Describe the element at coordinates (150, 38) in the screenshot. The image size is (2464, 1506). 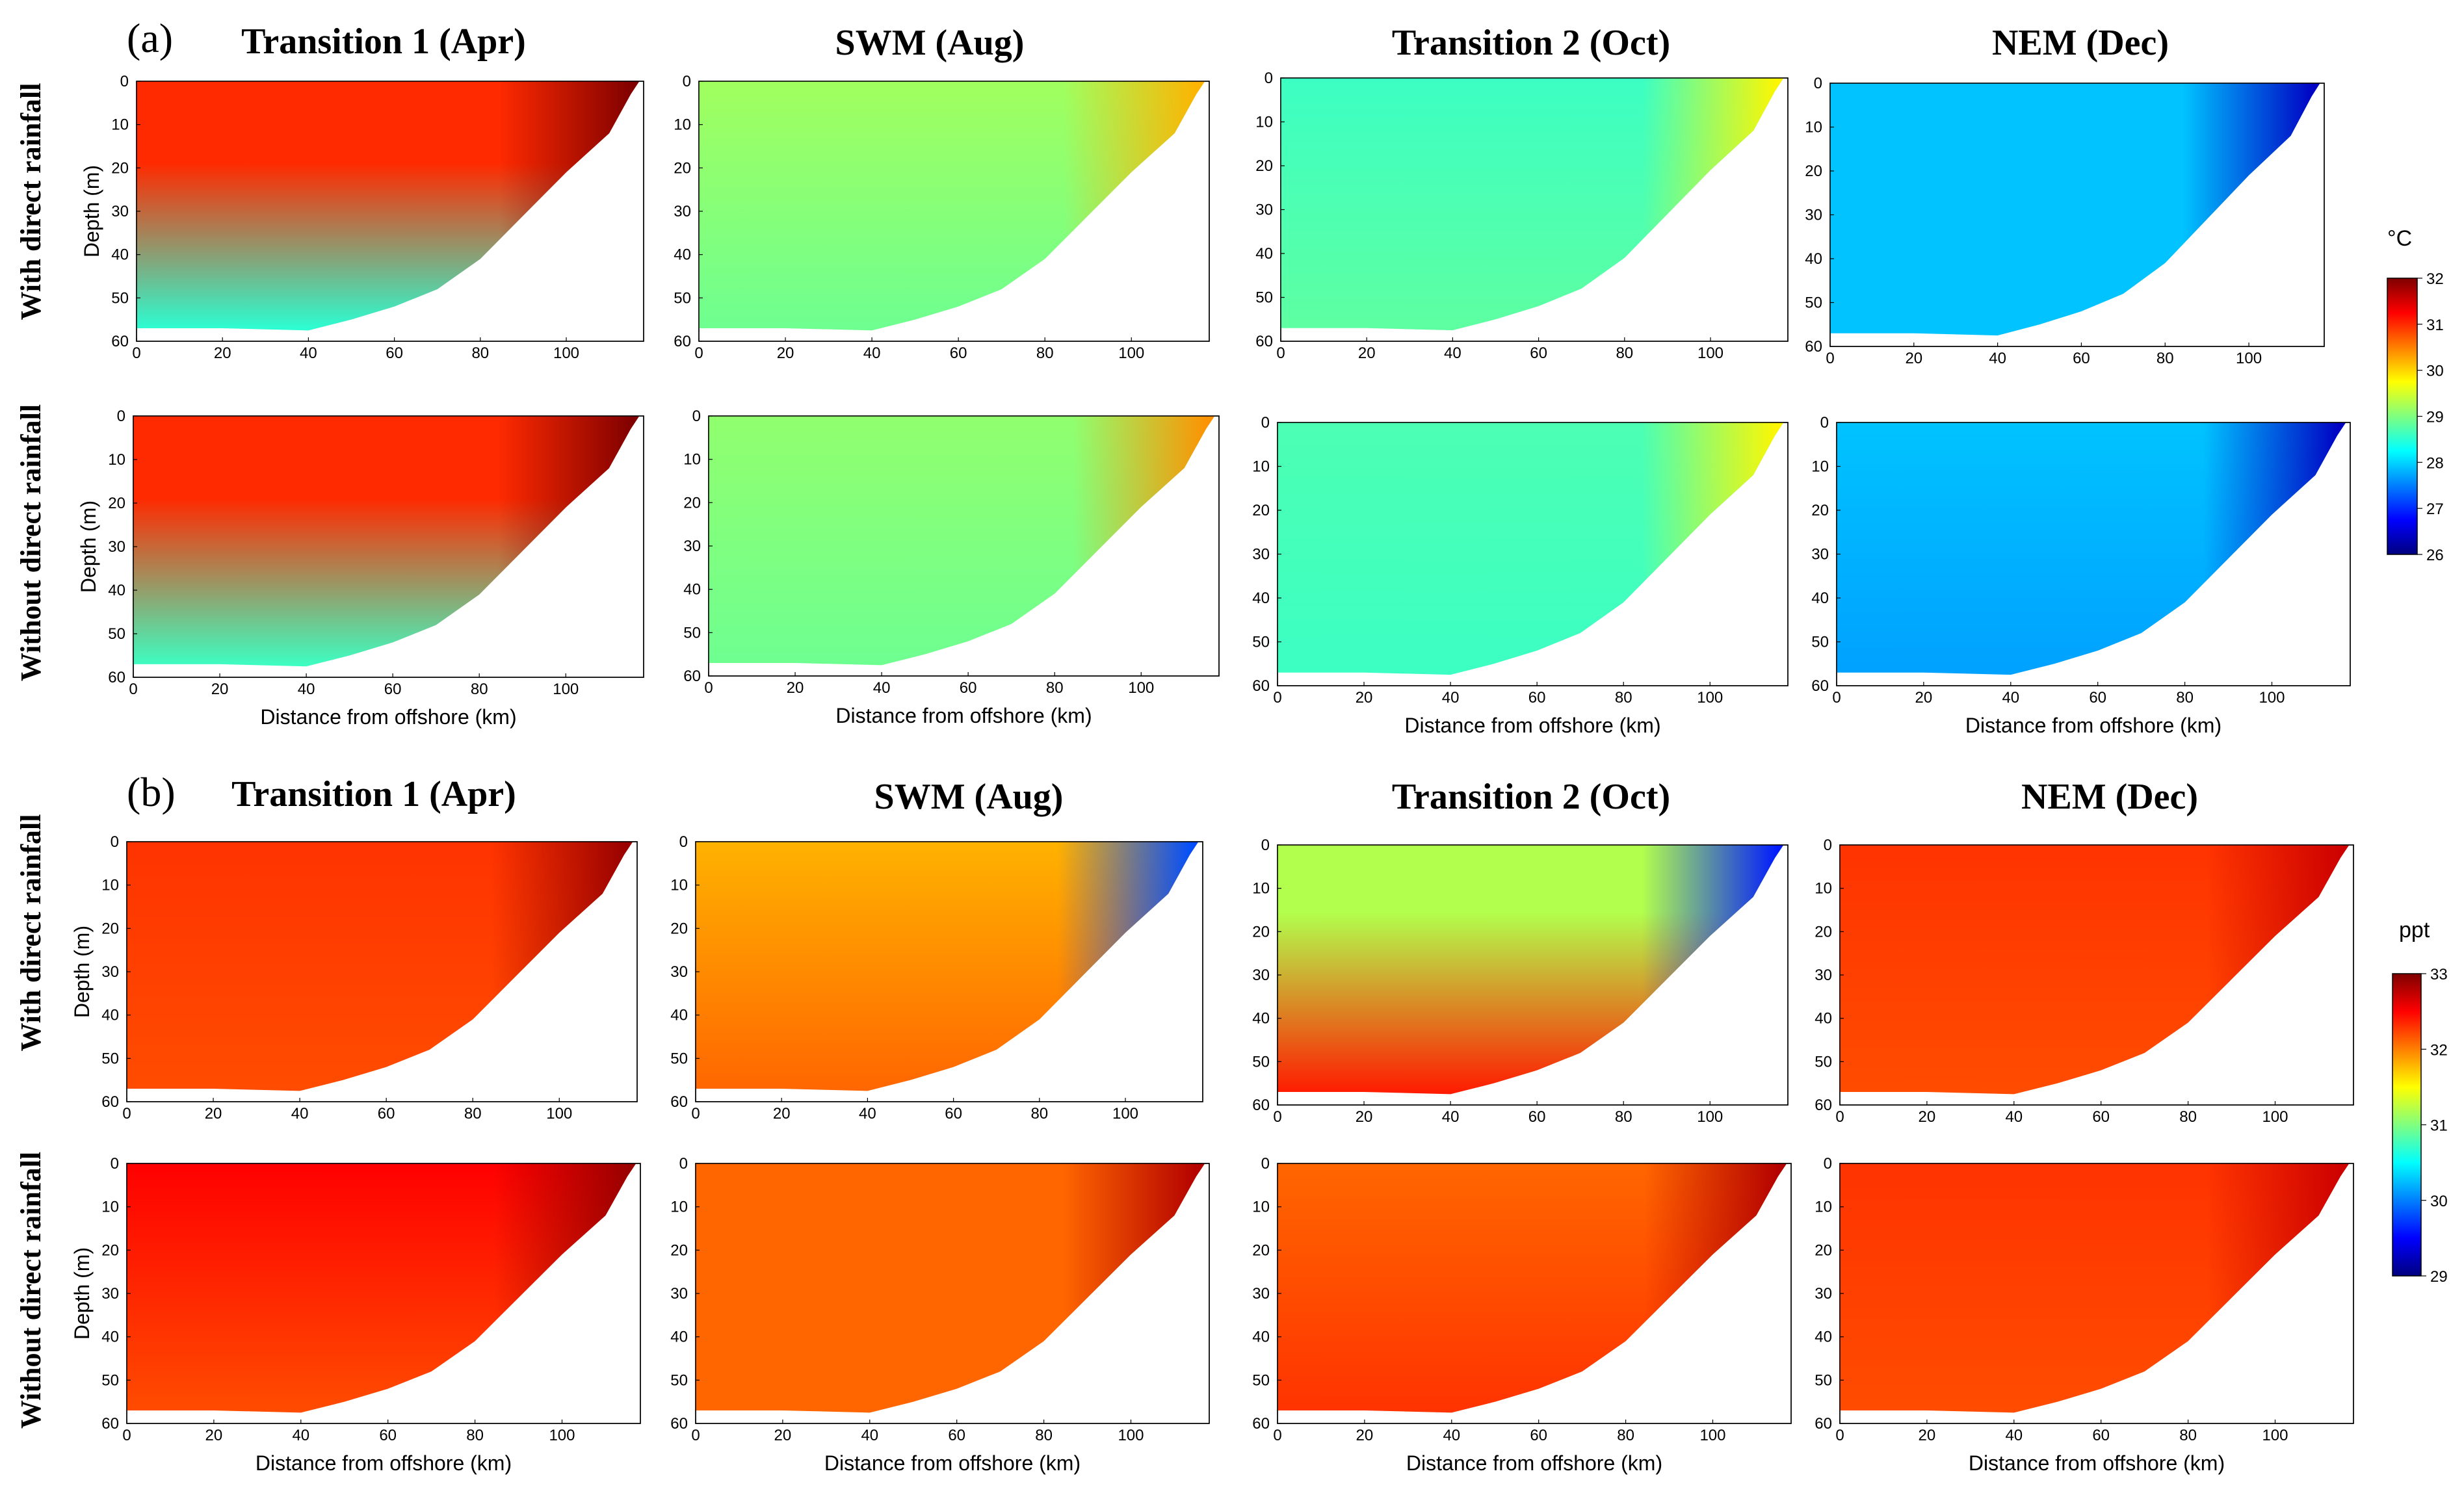
I see `panel-label-a: (a)` at that location.